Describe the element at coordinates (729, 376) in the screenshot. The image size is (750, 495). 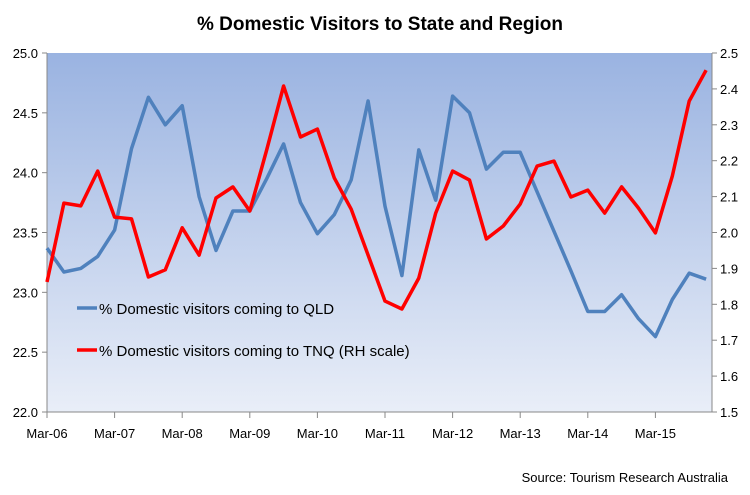
I see `right-tick-label: 1.6` at that location.